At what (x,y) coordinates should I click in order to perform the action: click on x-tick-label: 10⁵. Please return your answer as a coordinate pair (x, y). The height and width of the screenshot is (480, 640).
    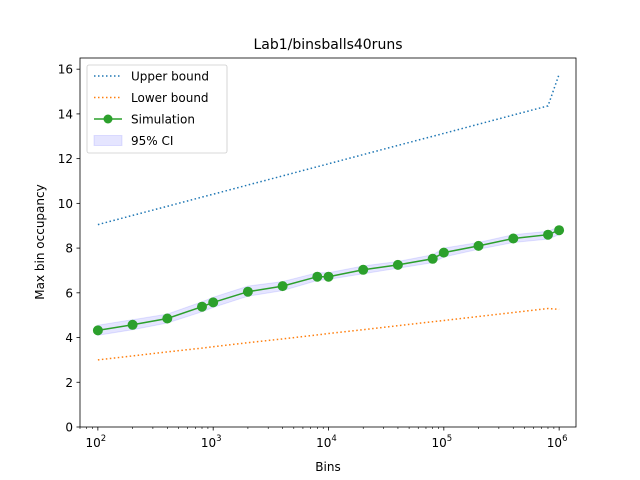
    Looking at the image, I should click on (441, 442).